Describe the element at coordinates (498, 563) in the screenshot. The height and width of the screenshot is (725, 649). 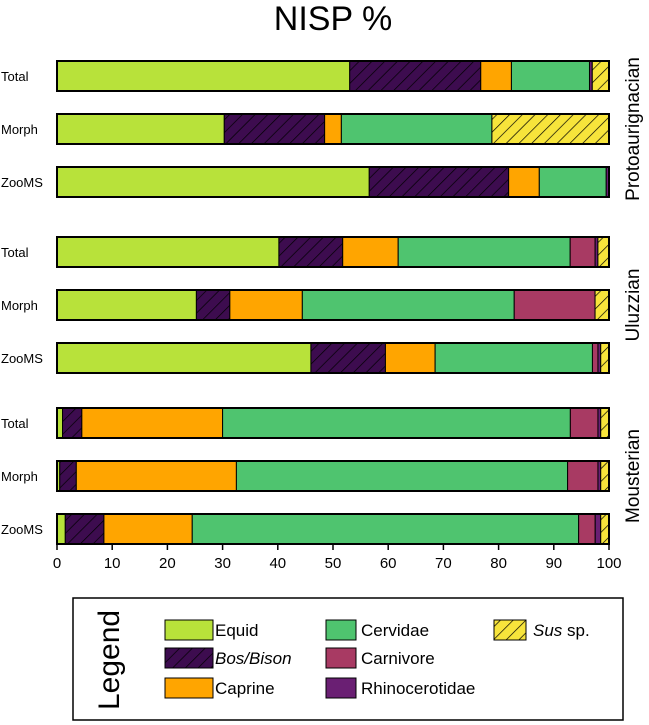
I see `x-tick-label-80: 80` at that location.